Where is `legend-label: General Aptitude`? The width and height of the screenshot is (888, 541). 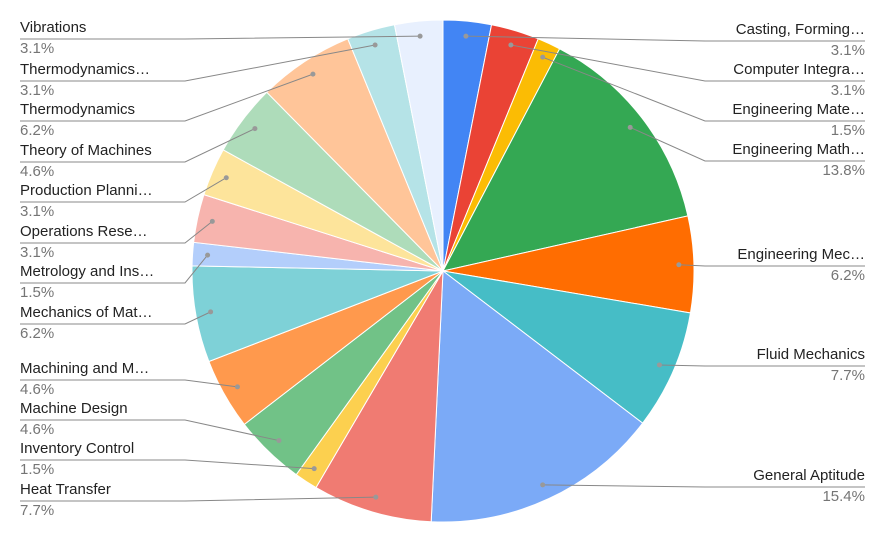 legend-label: General Aptitude is located at coordinates (809, 475).